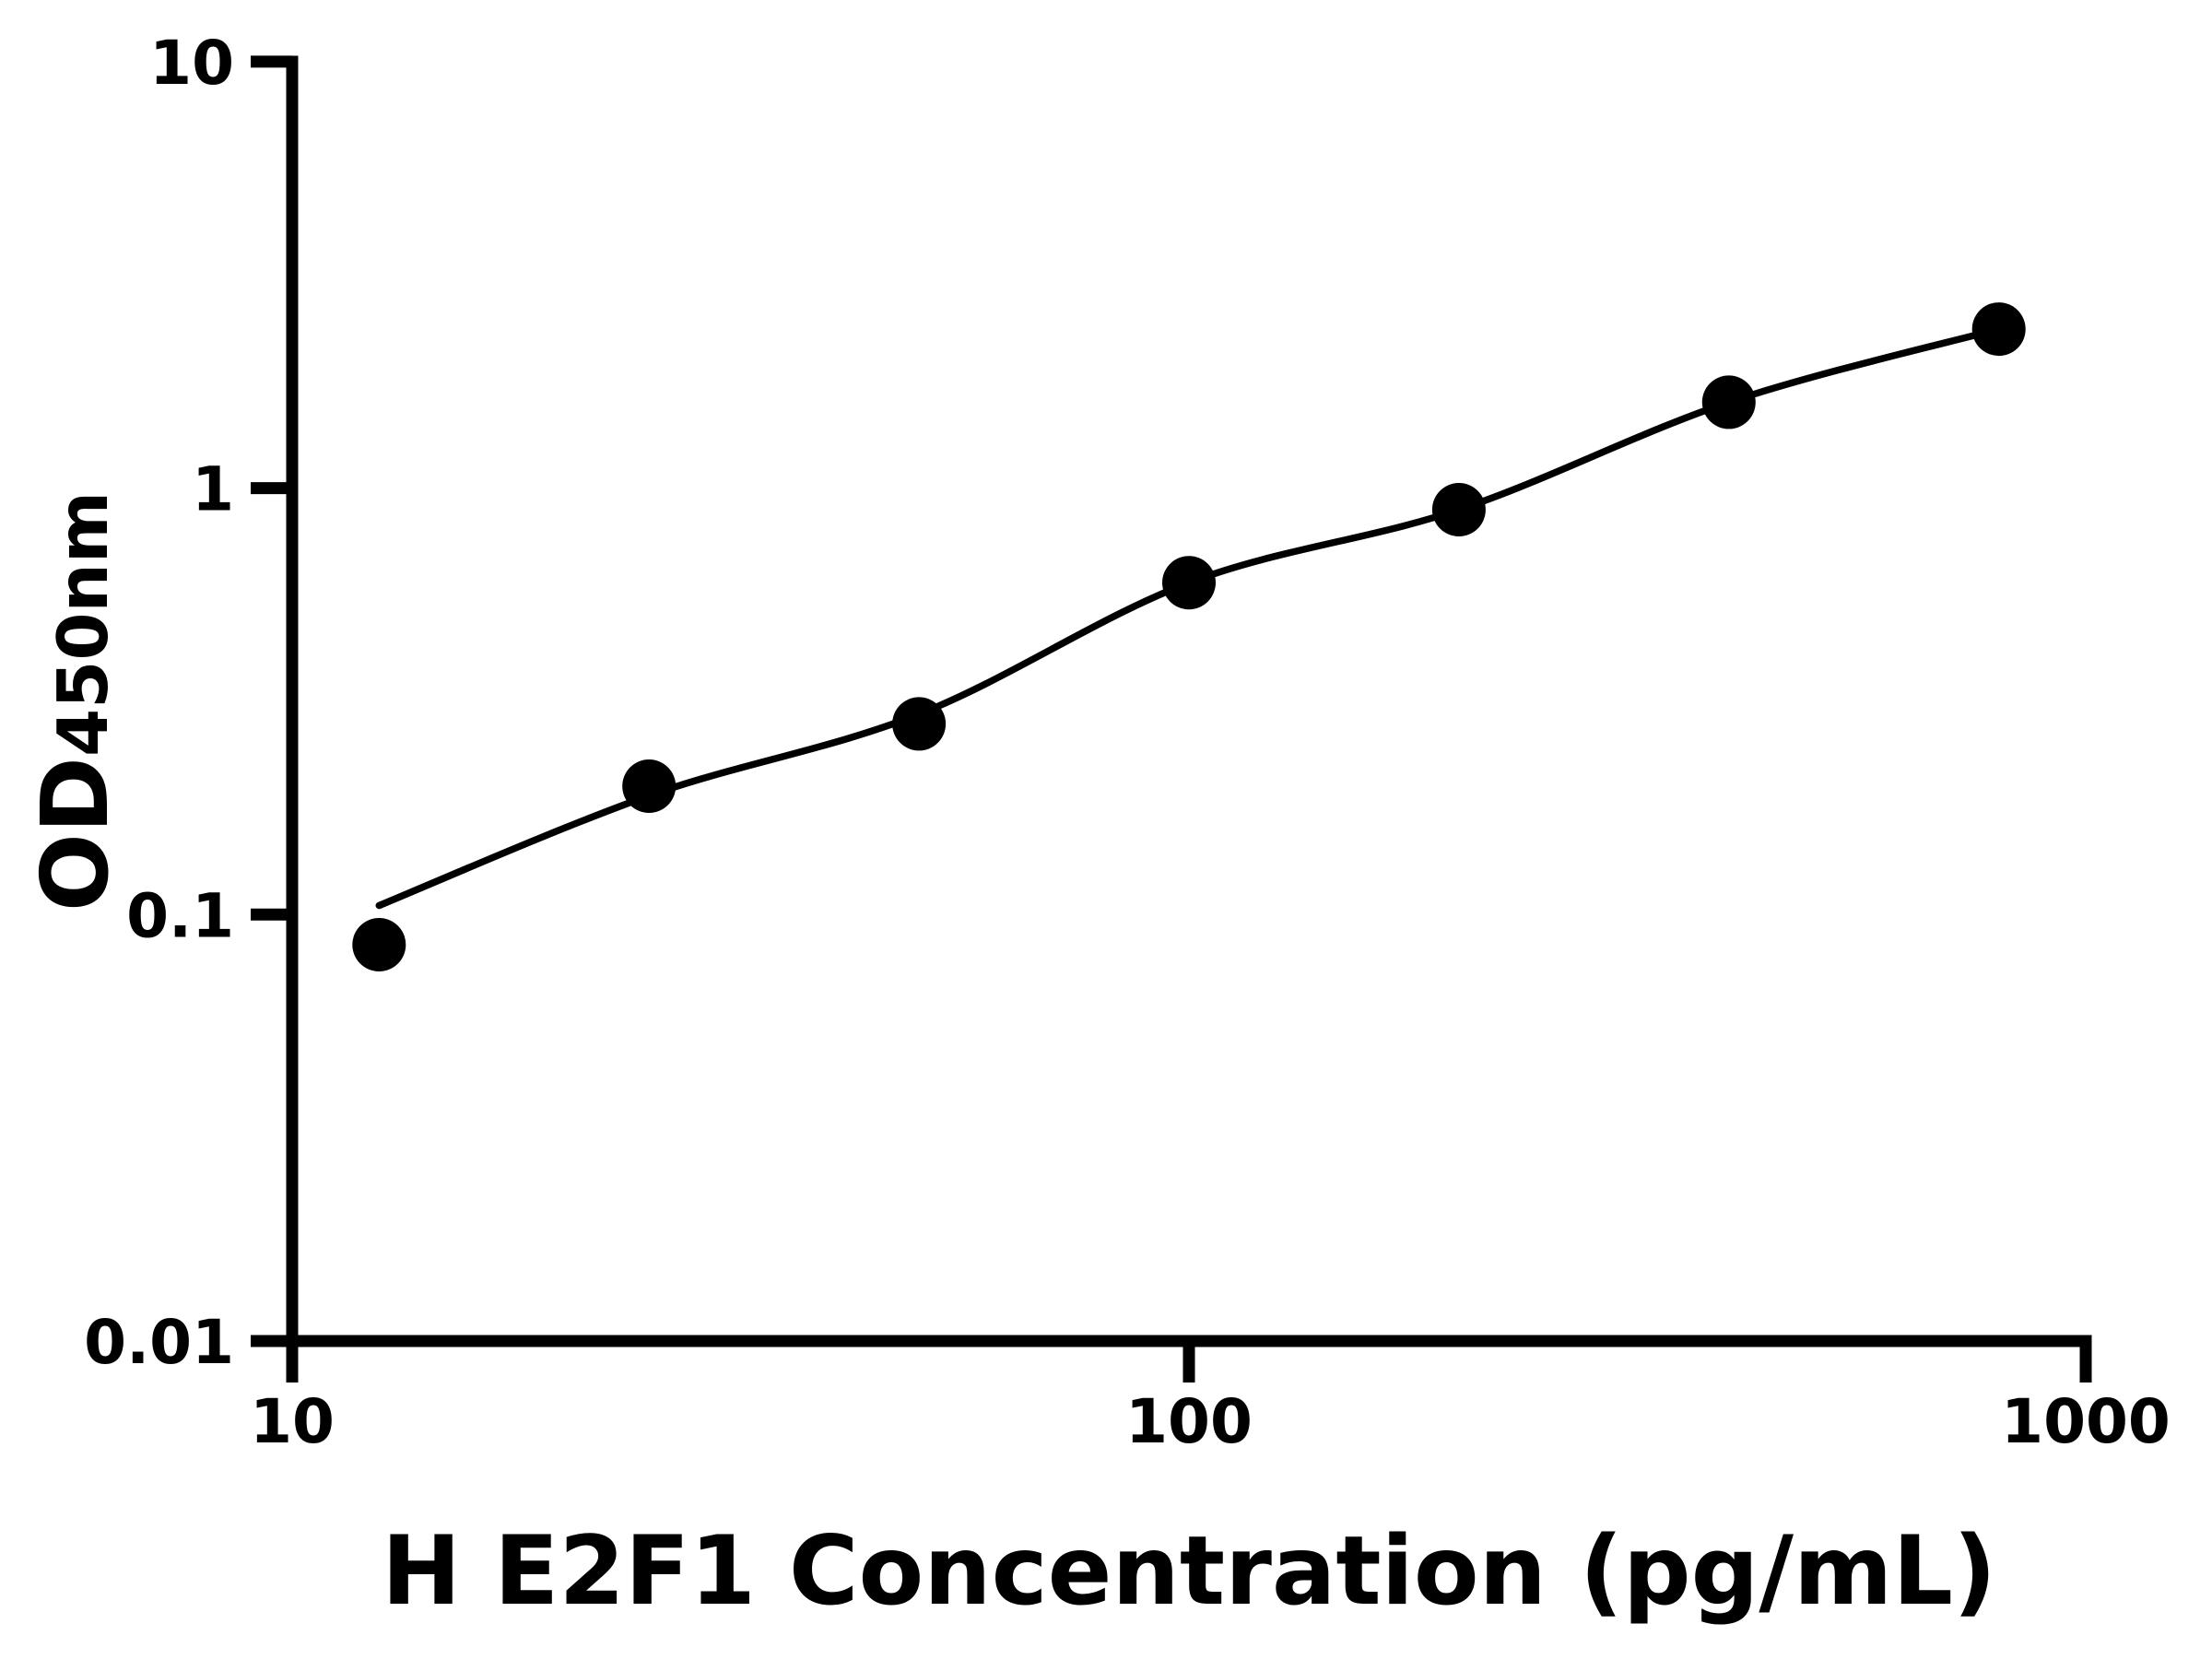 The width and height of the screenshot is (2212, 1659). Describe the element at coordinates (1458, 509) in the screenshot. I see `data-point-x200` at that location.